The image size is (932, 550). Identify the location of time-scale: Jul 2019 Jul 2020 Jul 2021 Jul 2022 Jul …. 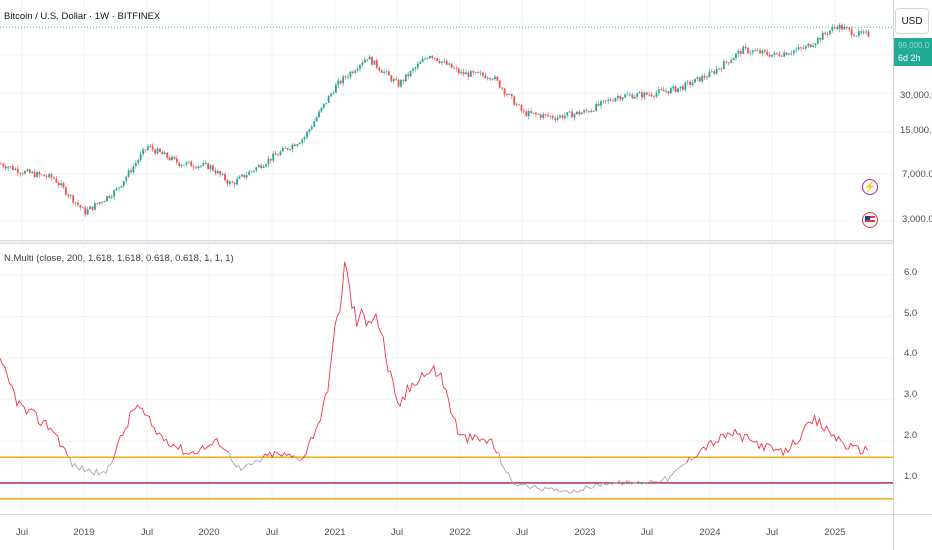
(446, 532).